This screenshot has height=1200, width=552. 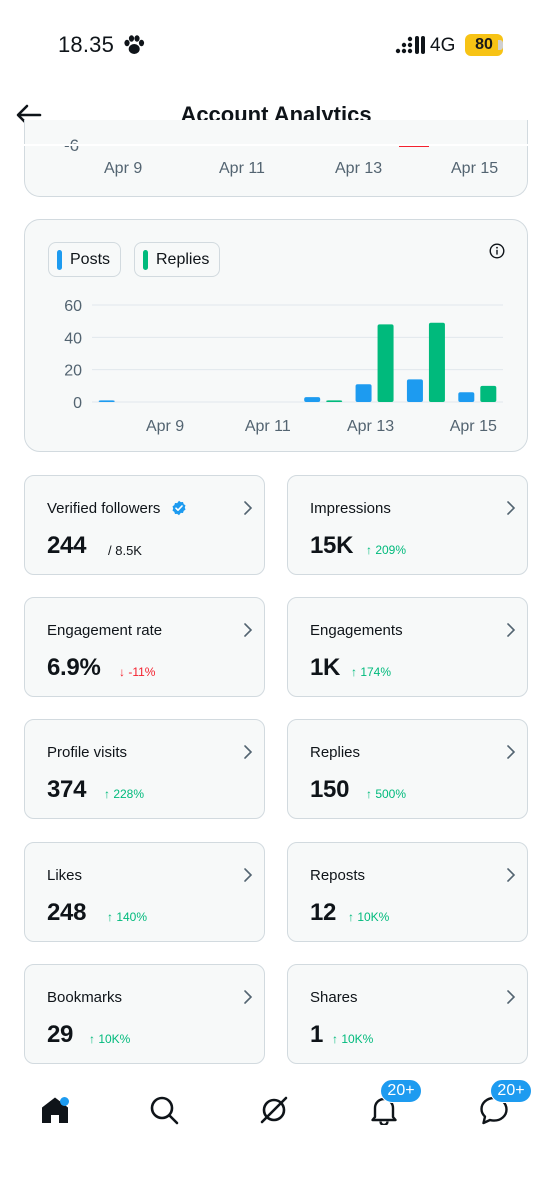 What do you see at coordinates (55, 1110) in the screenshot?
I see `nav-home` at bounding box center [55, 1110].